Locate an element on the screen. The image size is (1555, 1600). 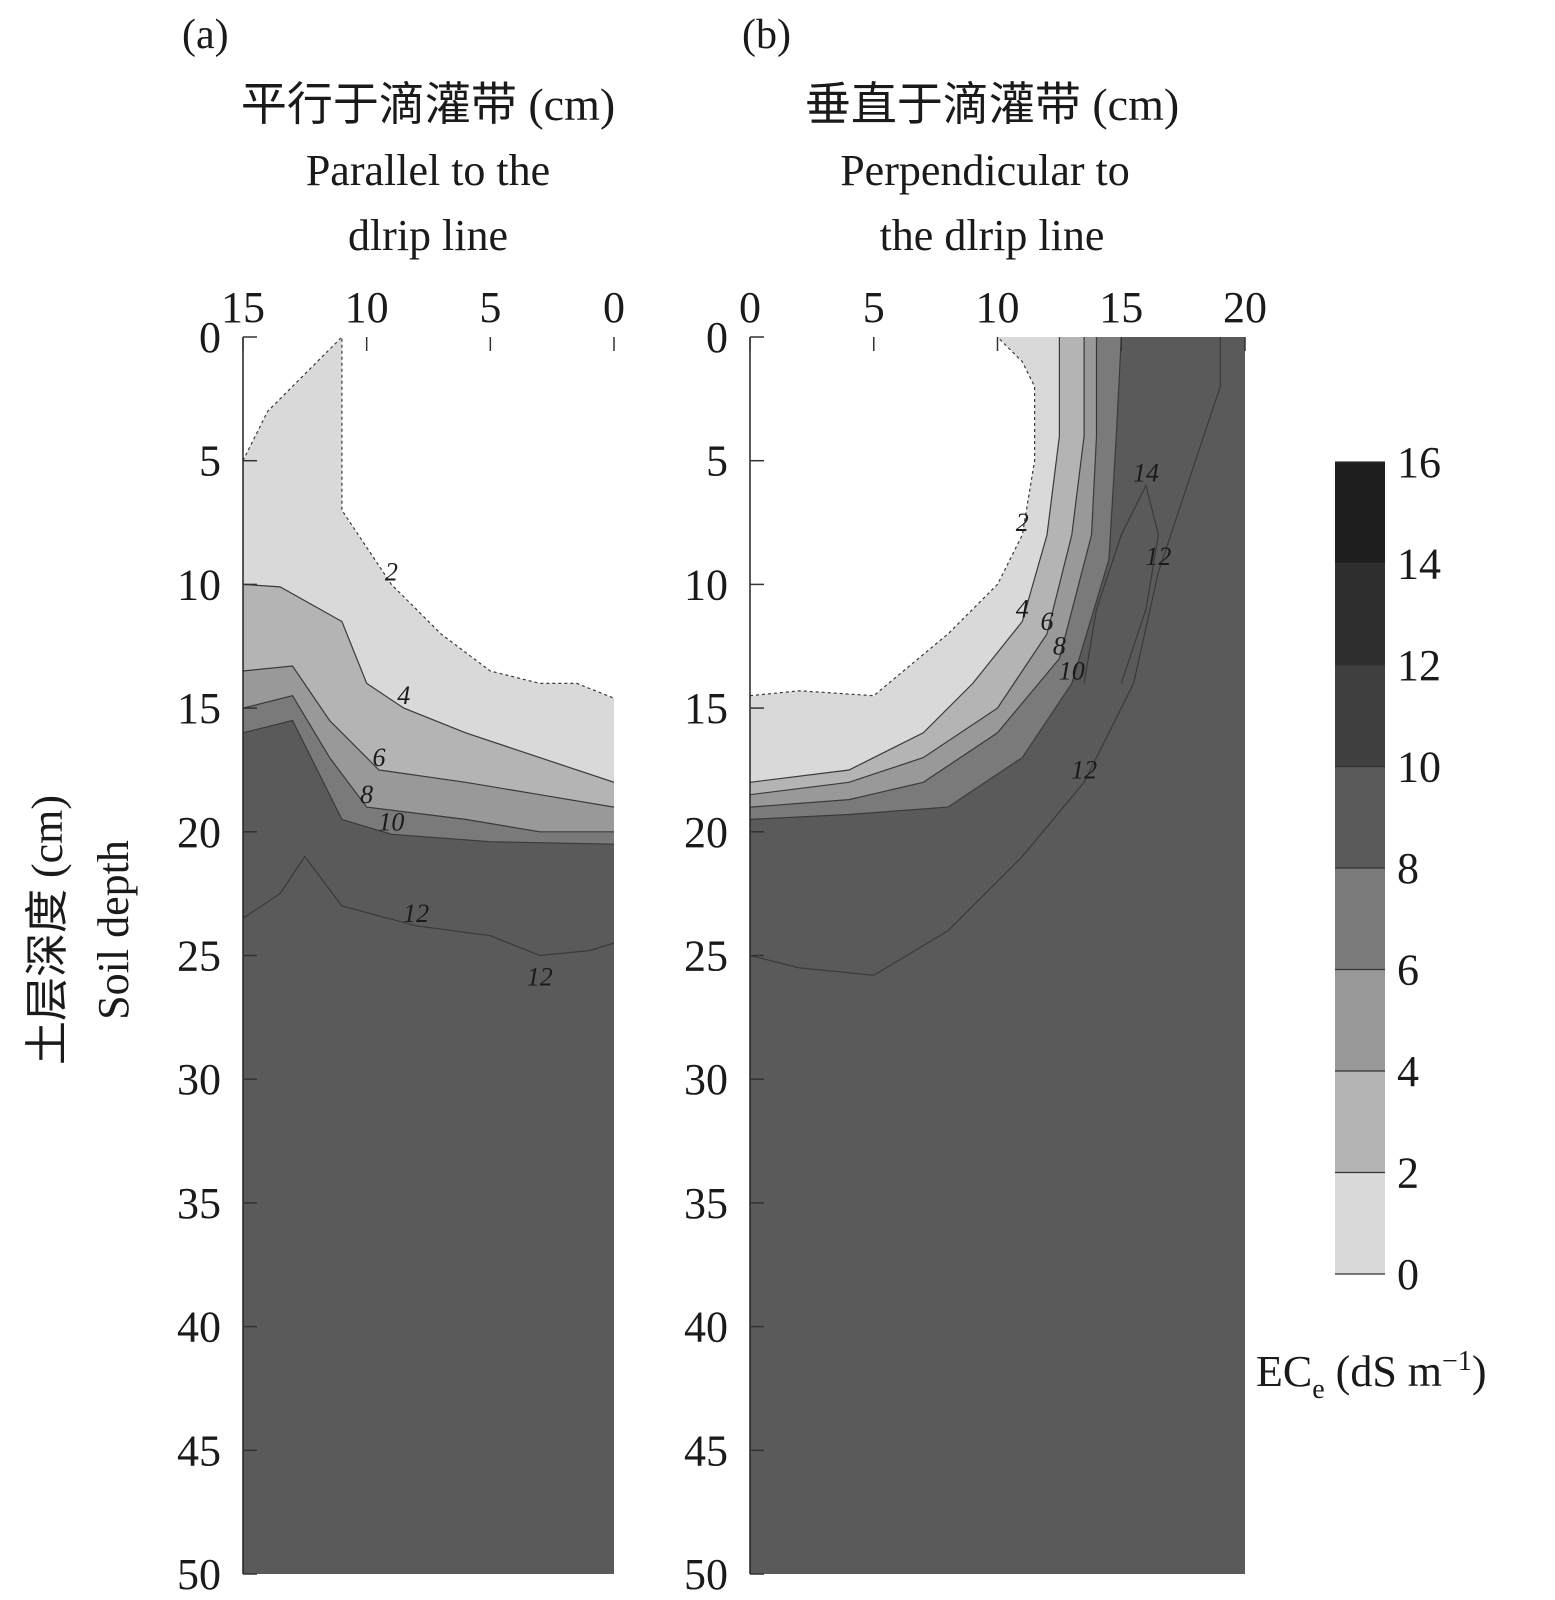
panel-b-title-en-line1: Perpendicular to is located at coordinates (985, 170).